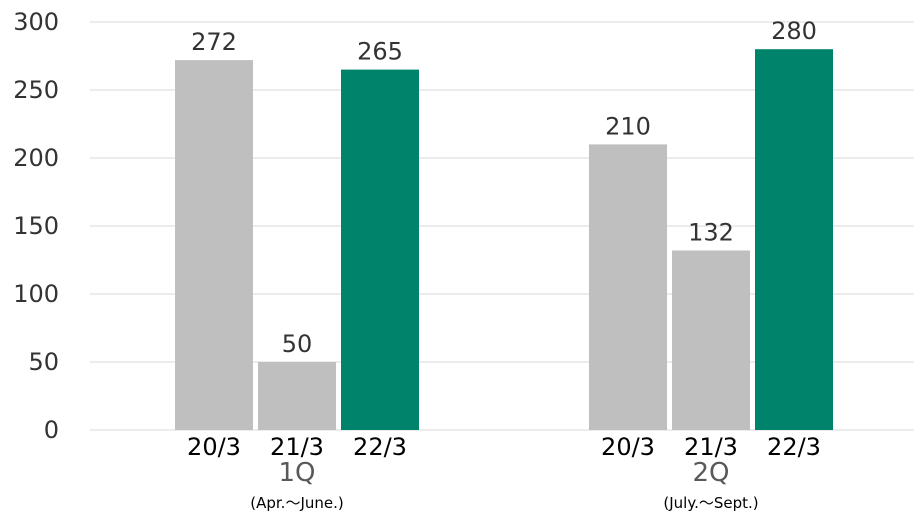  What do you see at coordinates (51, 430) in the screenshot?
I see `y-tick-label: 0` at bounding box center [51, 430].